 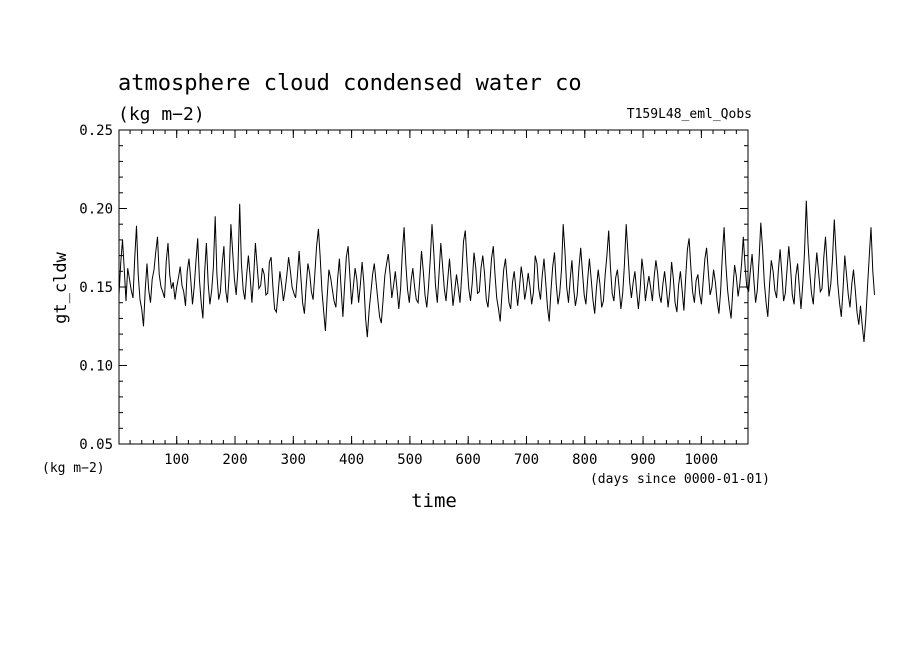 What do you see at coordinates (61, 287) in the screenshot?
I see `y-axis-label: gt_cldw` at bounding box center [61, 287].